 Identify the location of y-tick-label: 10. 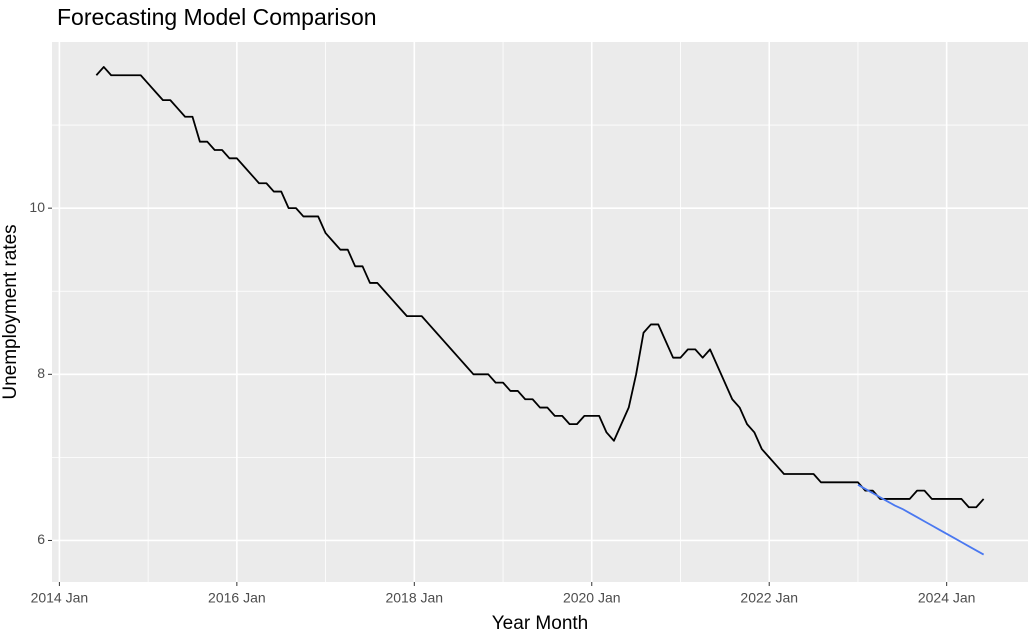
(37, 207).